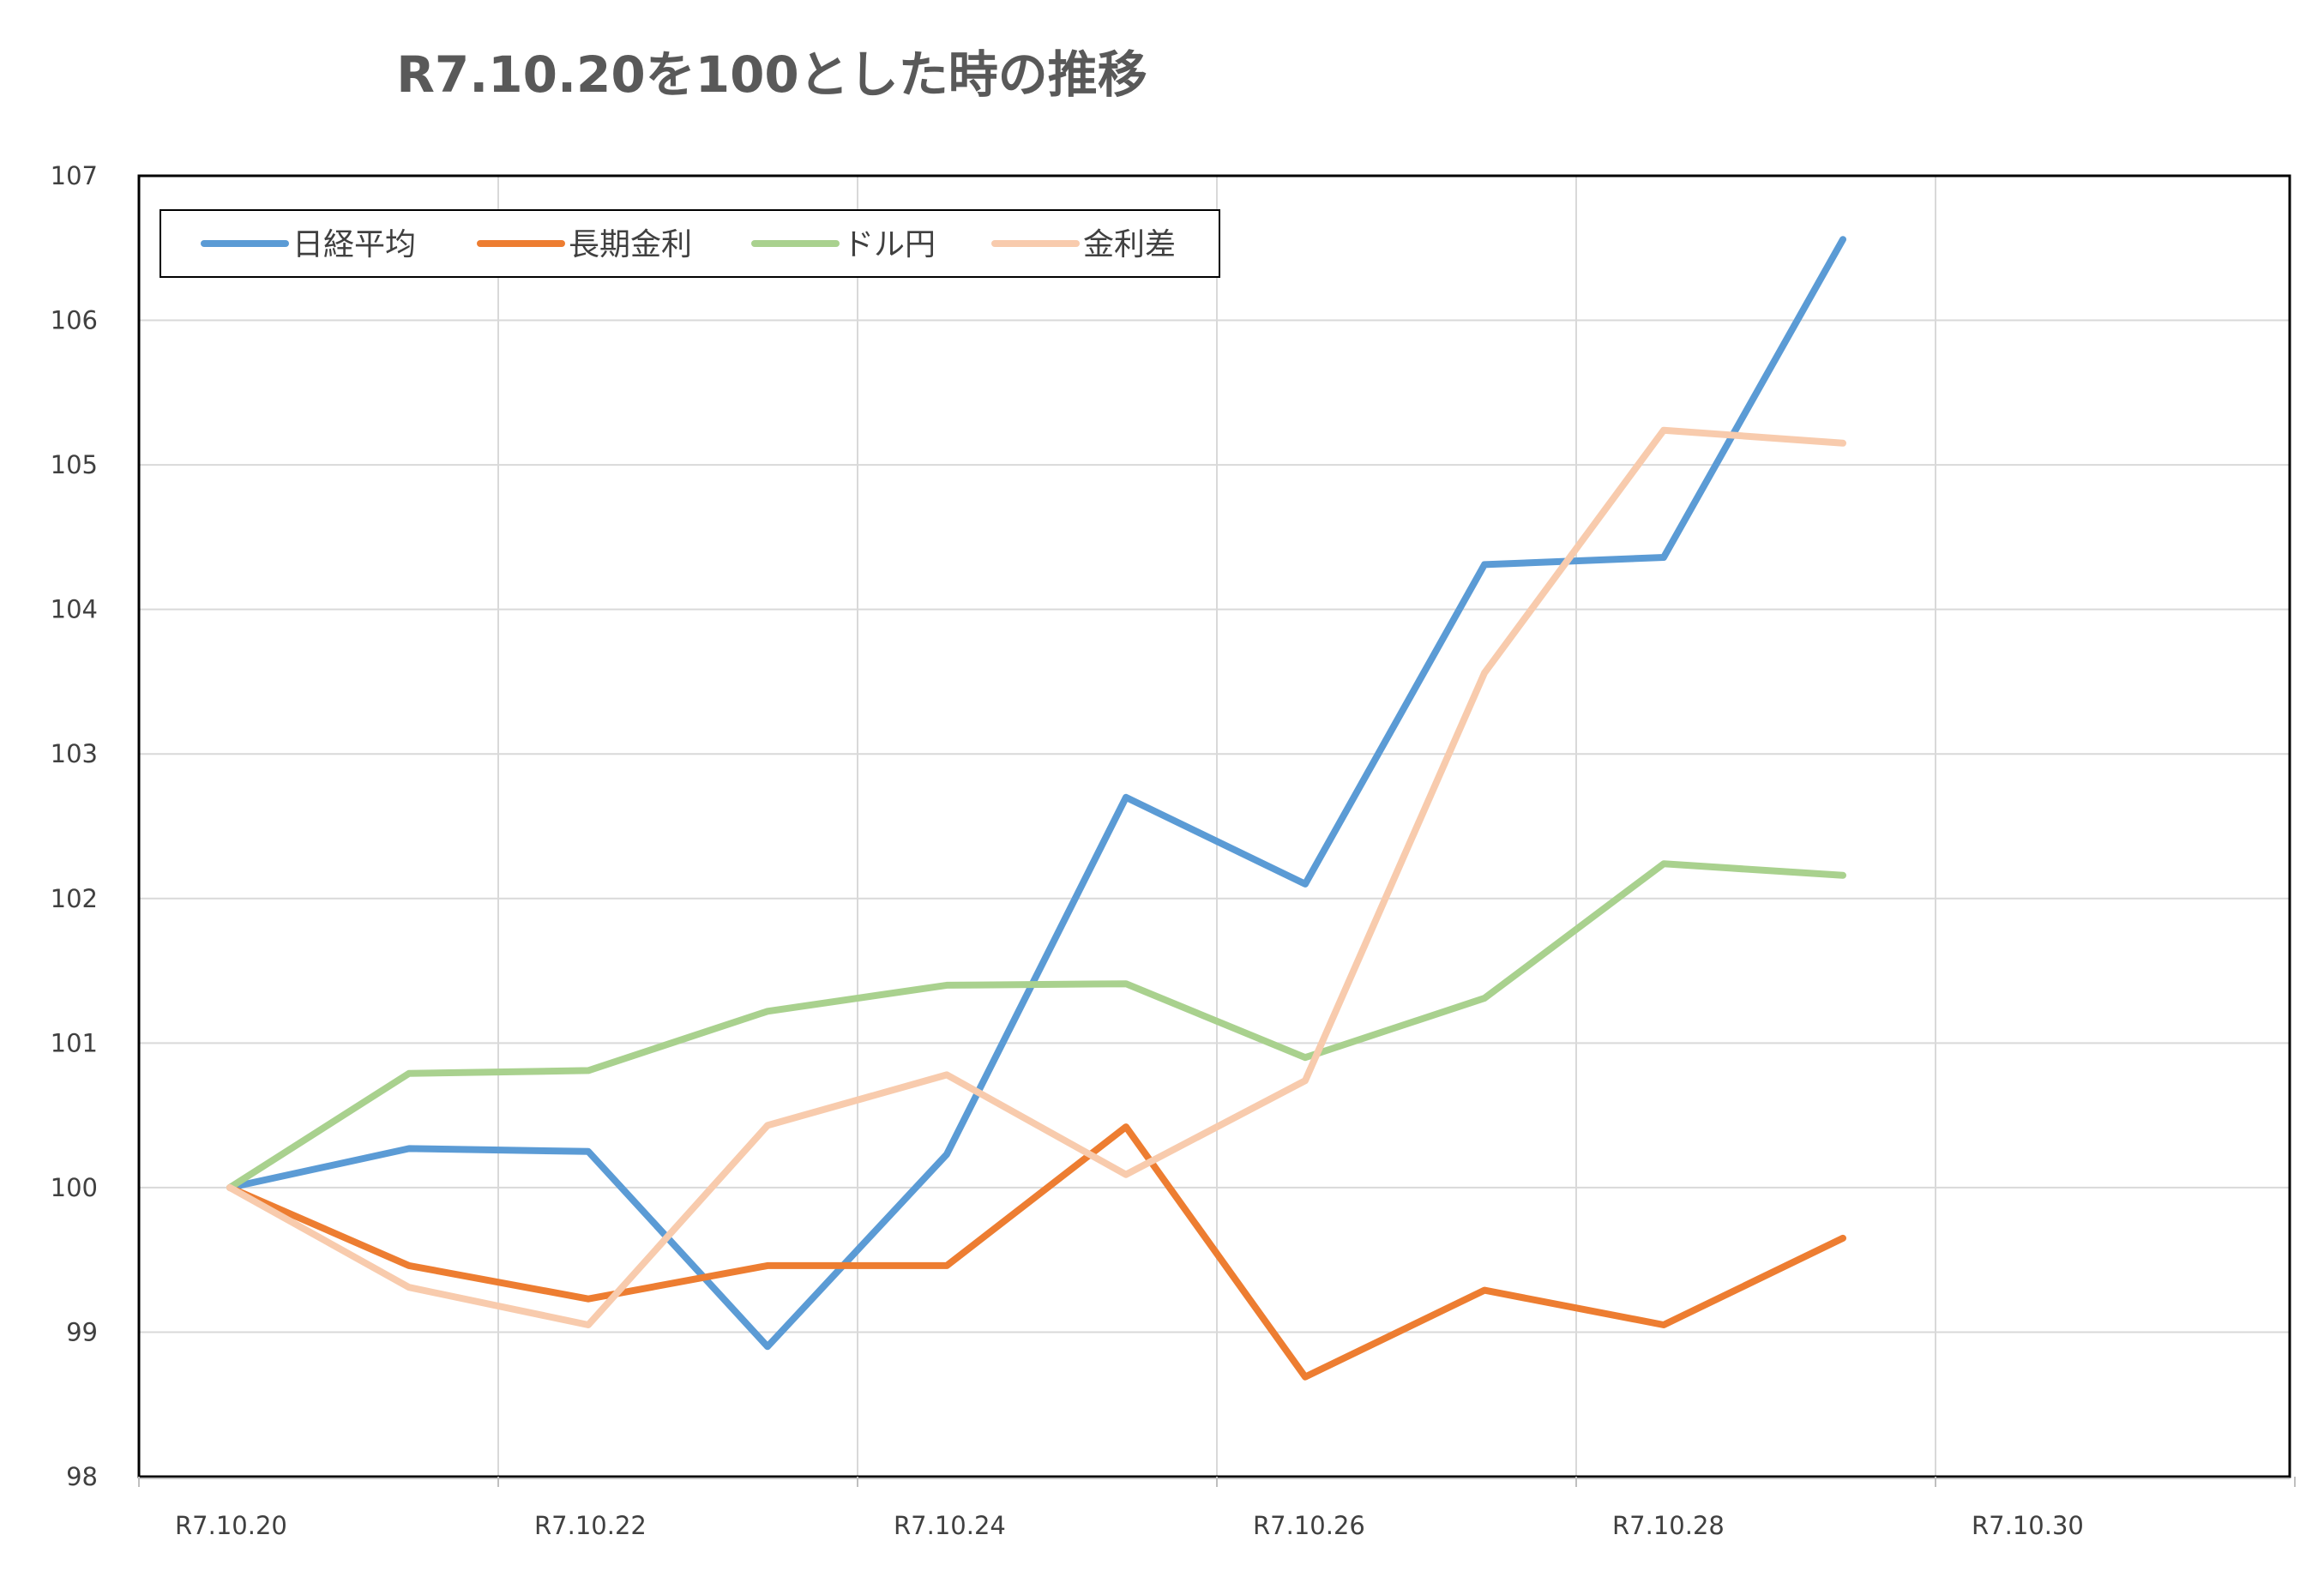 The image size is (2324, 1577). Describe the element at coordinates (771, 74) in the screenshot. I see `chart-title: R7.10.20を100とした時の推移` at that location.